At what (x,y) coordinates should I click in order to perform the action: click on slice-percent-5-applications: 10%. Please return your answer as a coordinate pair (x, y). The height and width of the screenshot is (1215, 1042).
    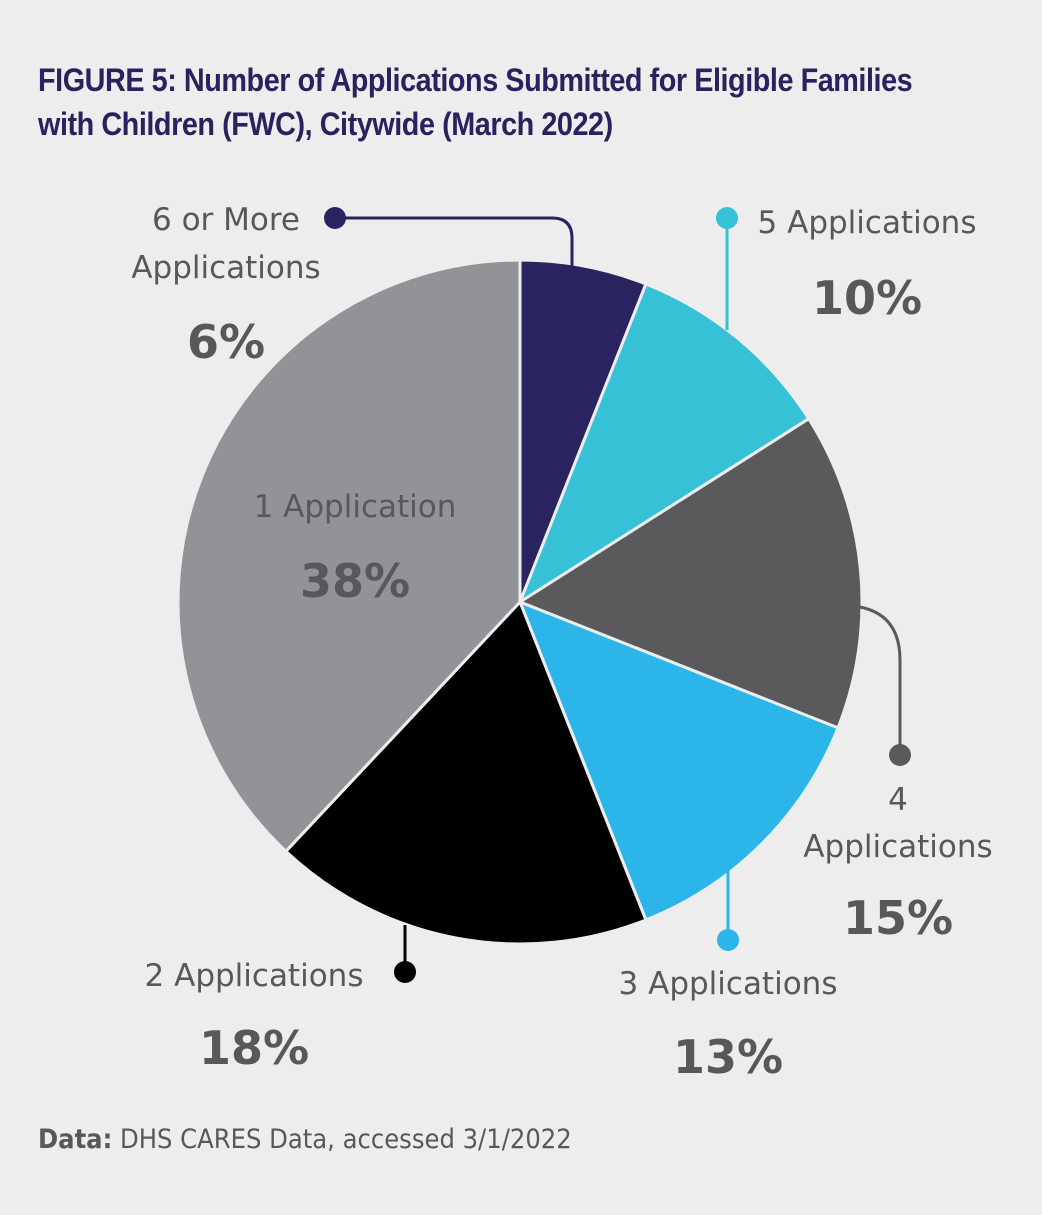
    Looking at the image, I should click on (867, 298).